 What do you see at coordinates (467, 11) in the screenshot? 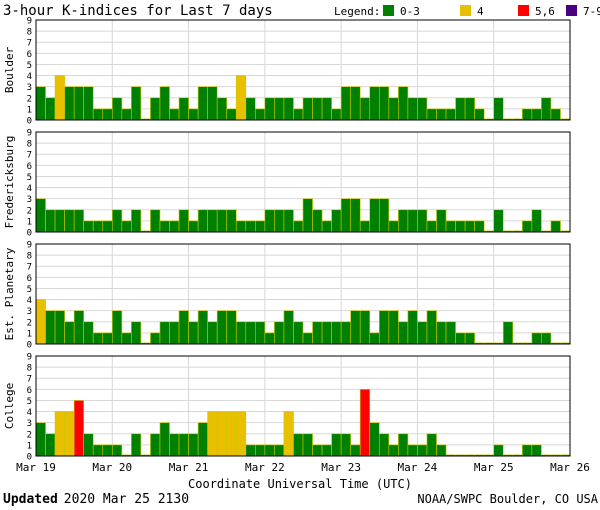
I see `legend: Legend: 0-3 4 5,6 7-9` at bounding box center [467, 11].